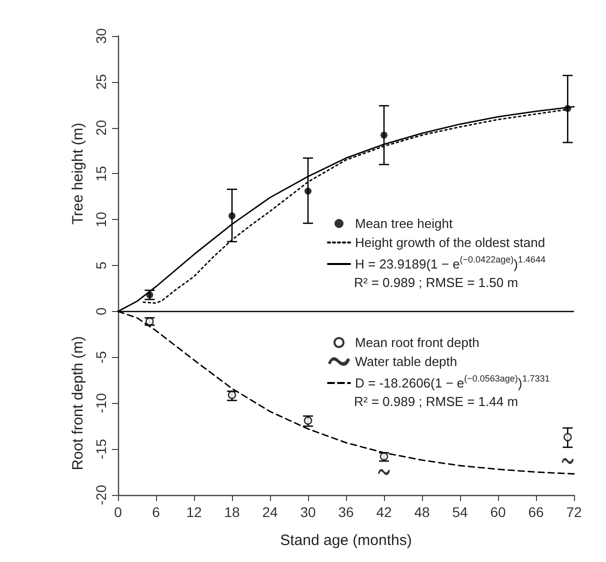 The width and height of the screenshot is (606, 562). I want to click on text: Tree height (m), so click(78, 173).